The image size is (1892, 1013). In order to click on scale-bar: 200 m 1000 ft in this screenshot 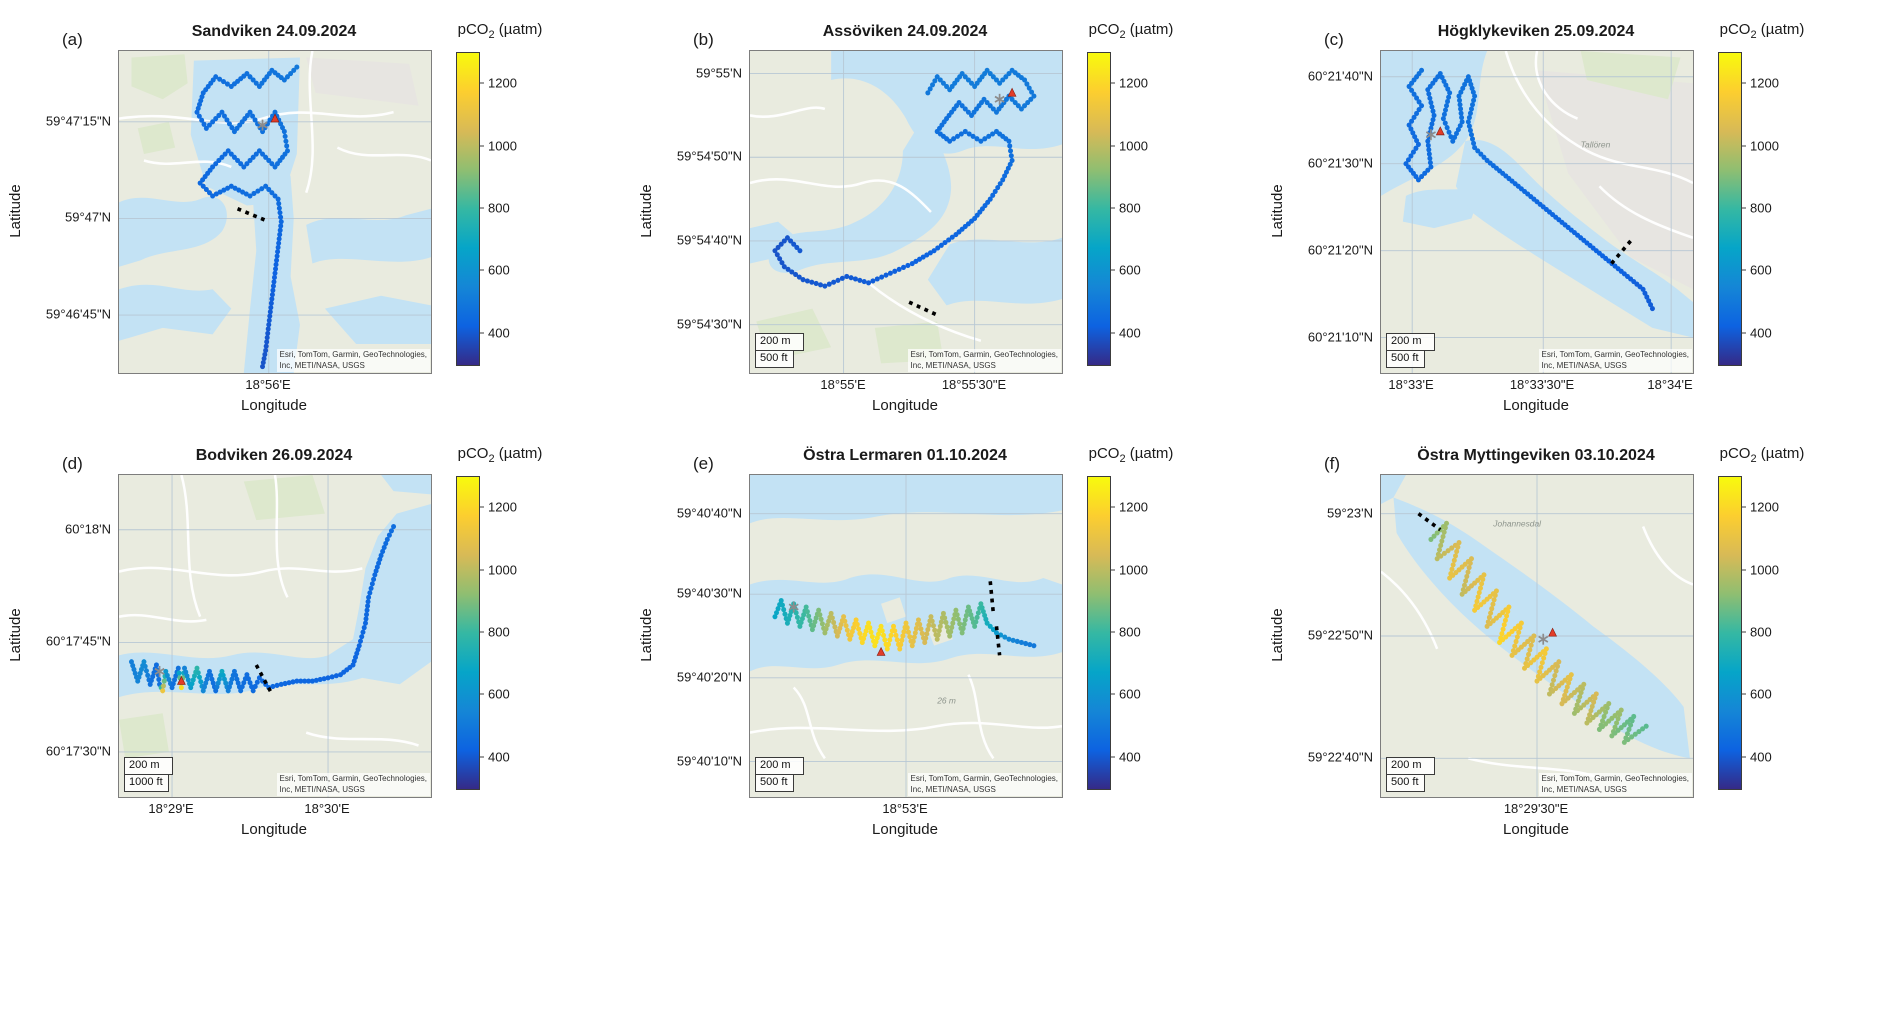, I will do `click(148, 774)`.